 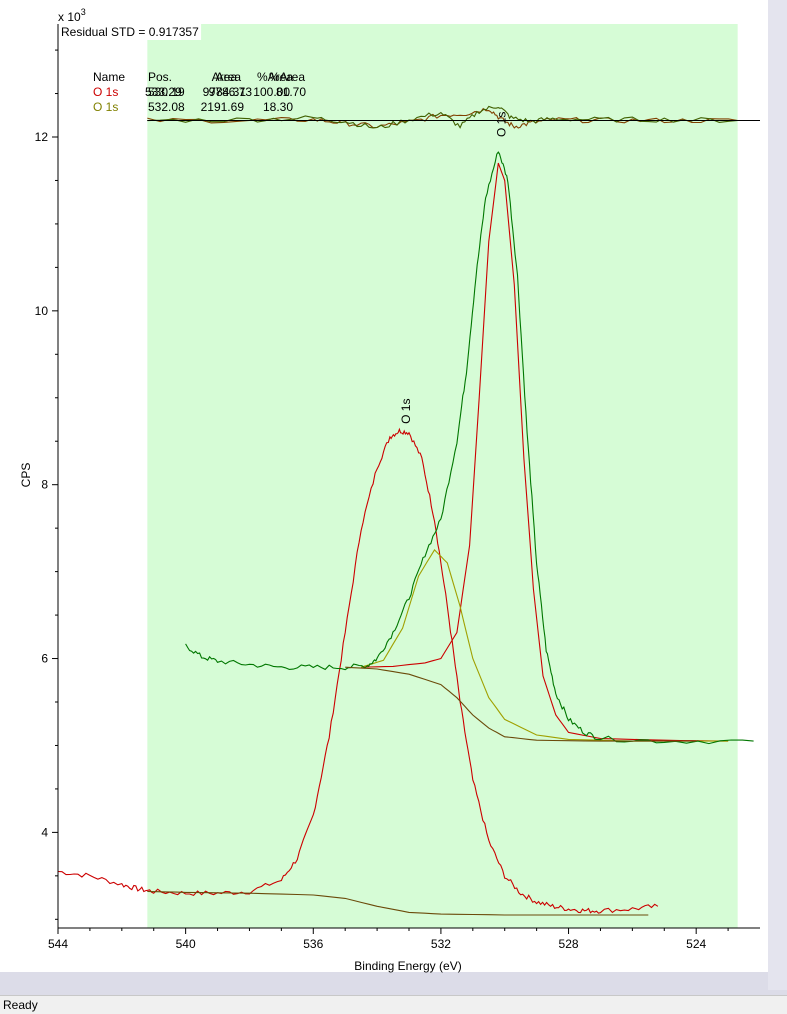 I want to click on table-row-pct: 100.00, so click(x=271, y=92).